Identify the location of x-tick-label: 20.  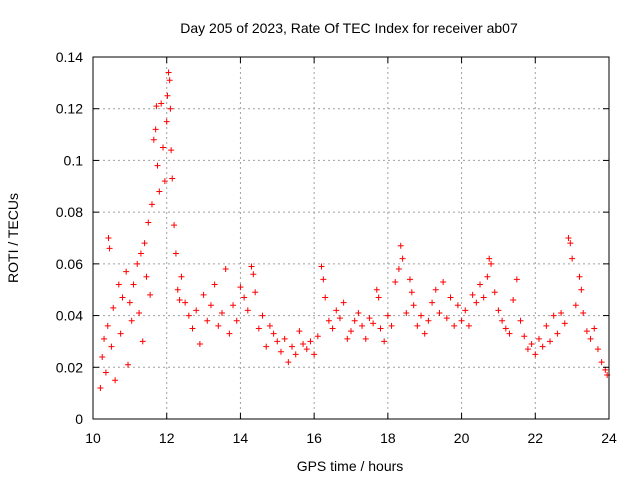
(462, 438).